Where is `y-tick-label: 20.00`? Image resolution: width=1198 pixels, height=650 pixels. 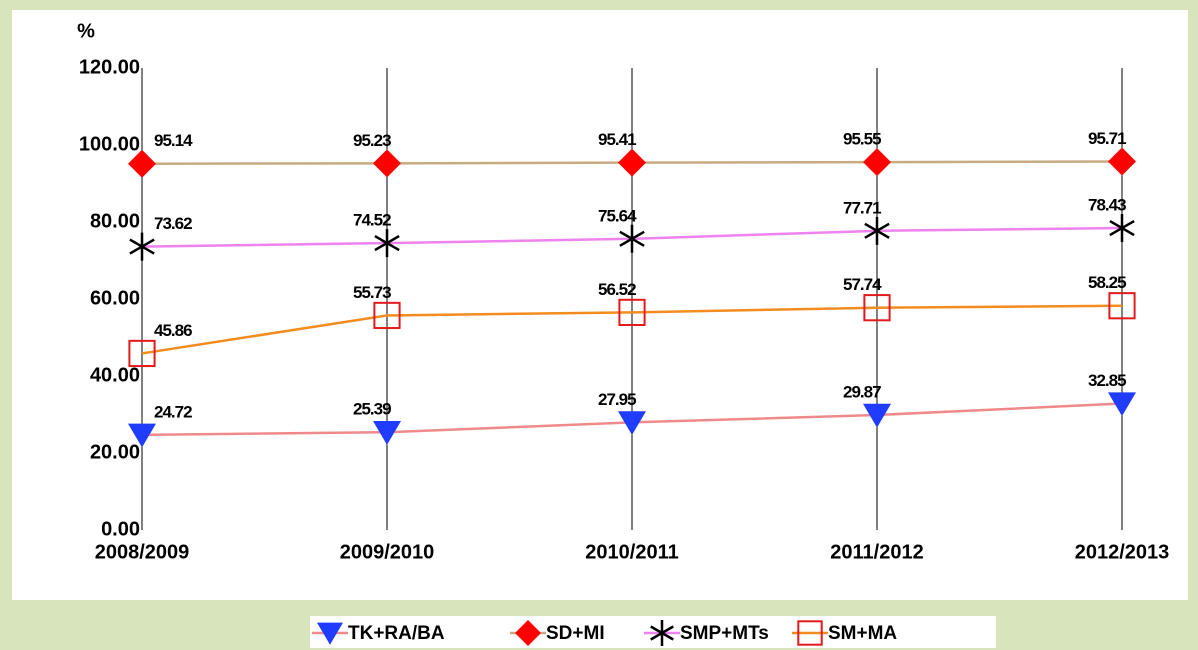 y-tick-label: 20.00 is located at coordinates (115, 452).